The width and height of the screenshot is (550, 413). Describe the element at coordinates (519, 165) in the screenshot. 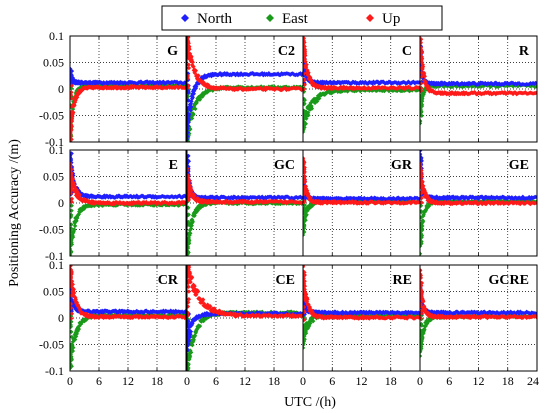

I see `panel-label: GE` at that location.